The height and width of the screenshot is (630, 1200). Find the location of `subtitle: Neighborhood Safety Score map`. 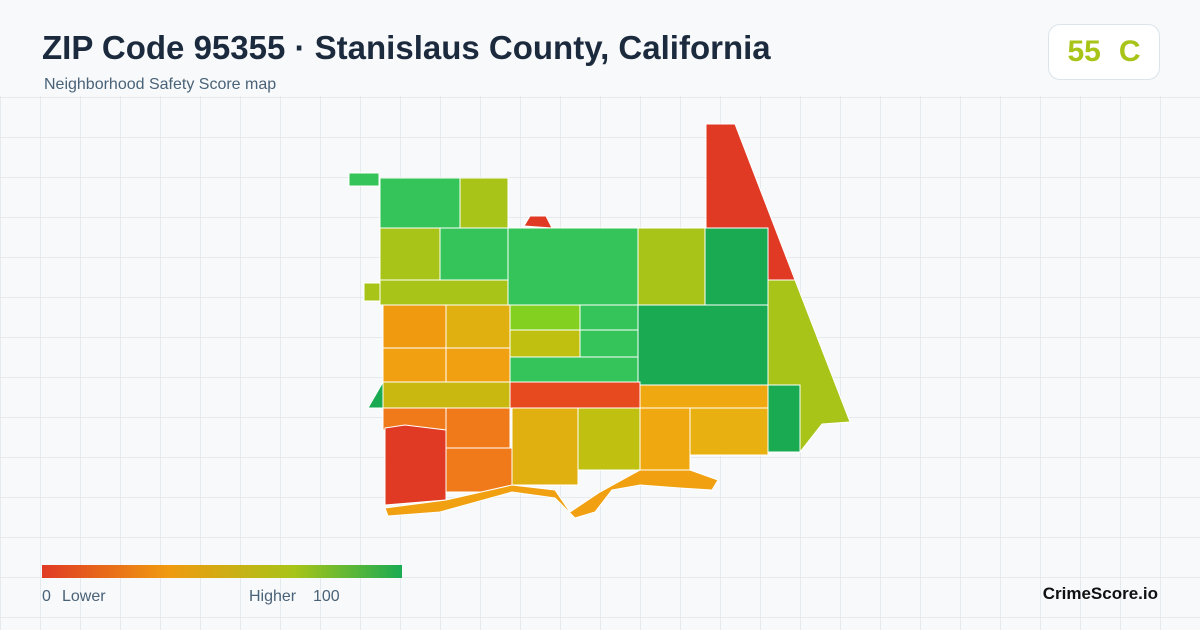

subtitle: Neighborhood Safety Score map is located at coordinates (160, 84).